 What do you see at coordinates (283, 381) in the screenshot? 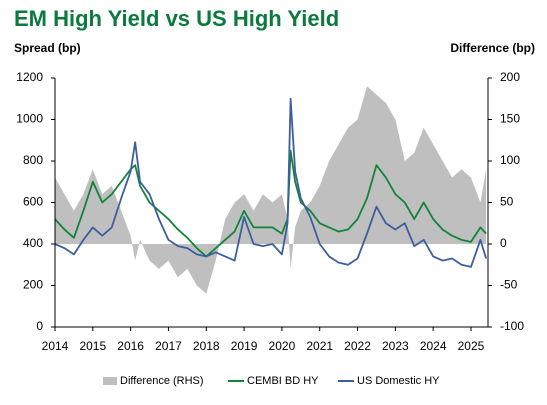
I see `legend-label: CEMBI BD HY` at bounding box center [283, 381].